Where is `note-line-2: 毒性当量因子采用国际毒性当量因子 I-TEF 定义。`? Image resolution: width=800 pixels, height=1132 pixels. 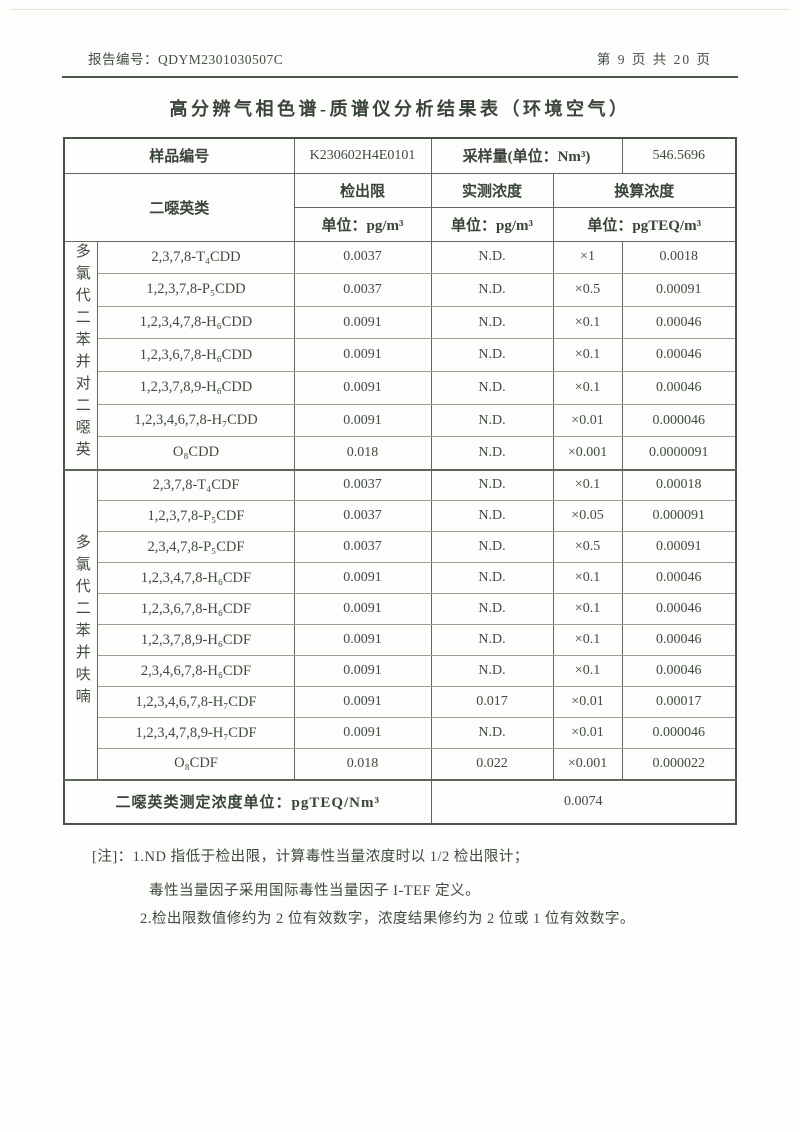 note-line-2: 毒性当量因子采用国际毒性当量因子 I-TEF 定义。 is located at coordinates (315, 890).